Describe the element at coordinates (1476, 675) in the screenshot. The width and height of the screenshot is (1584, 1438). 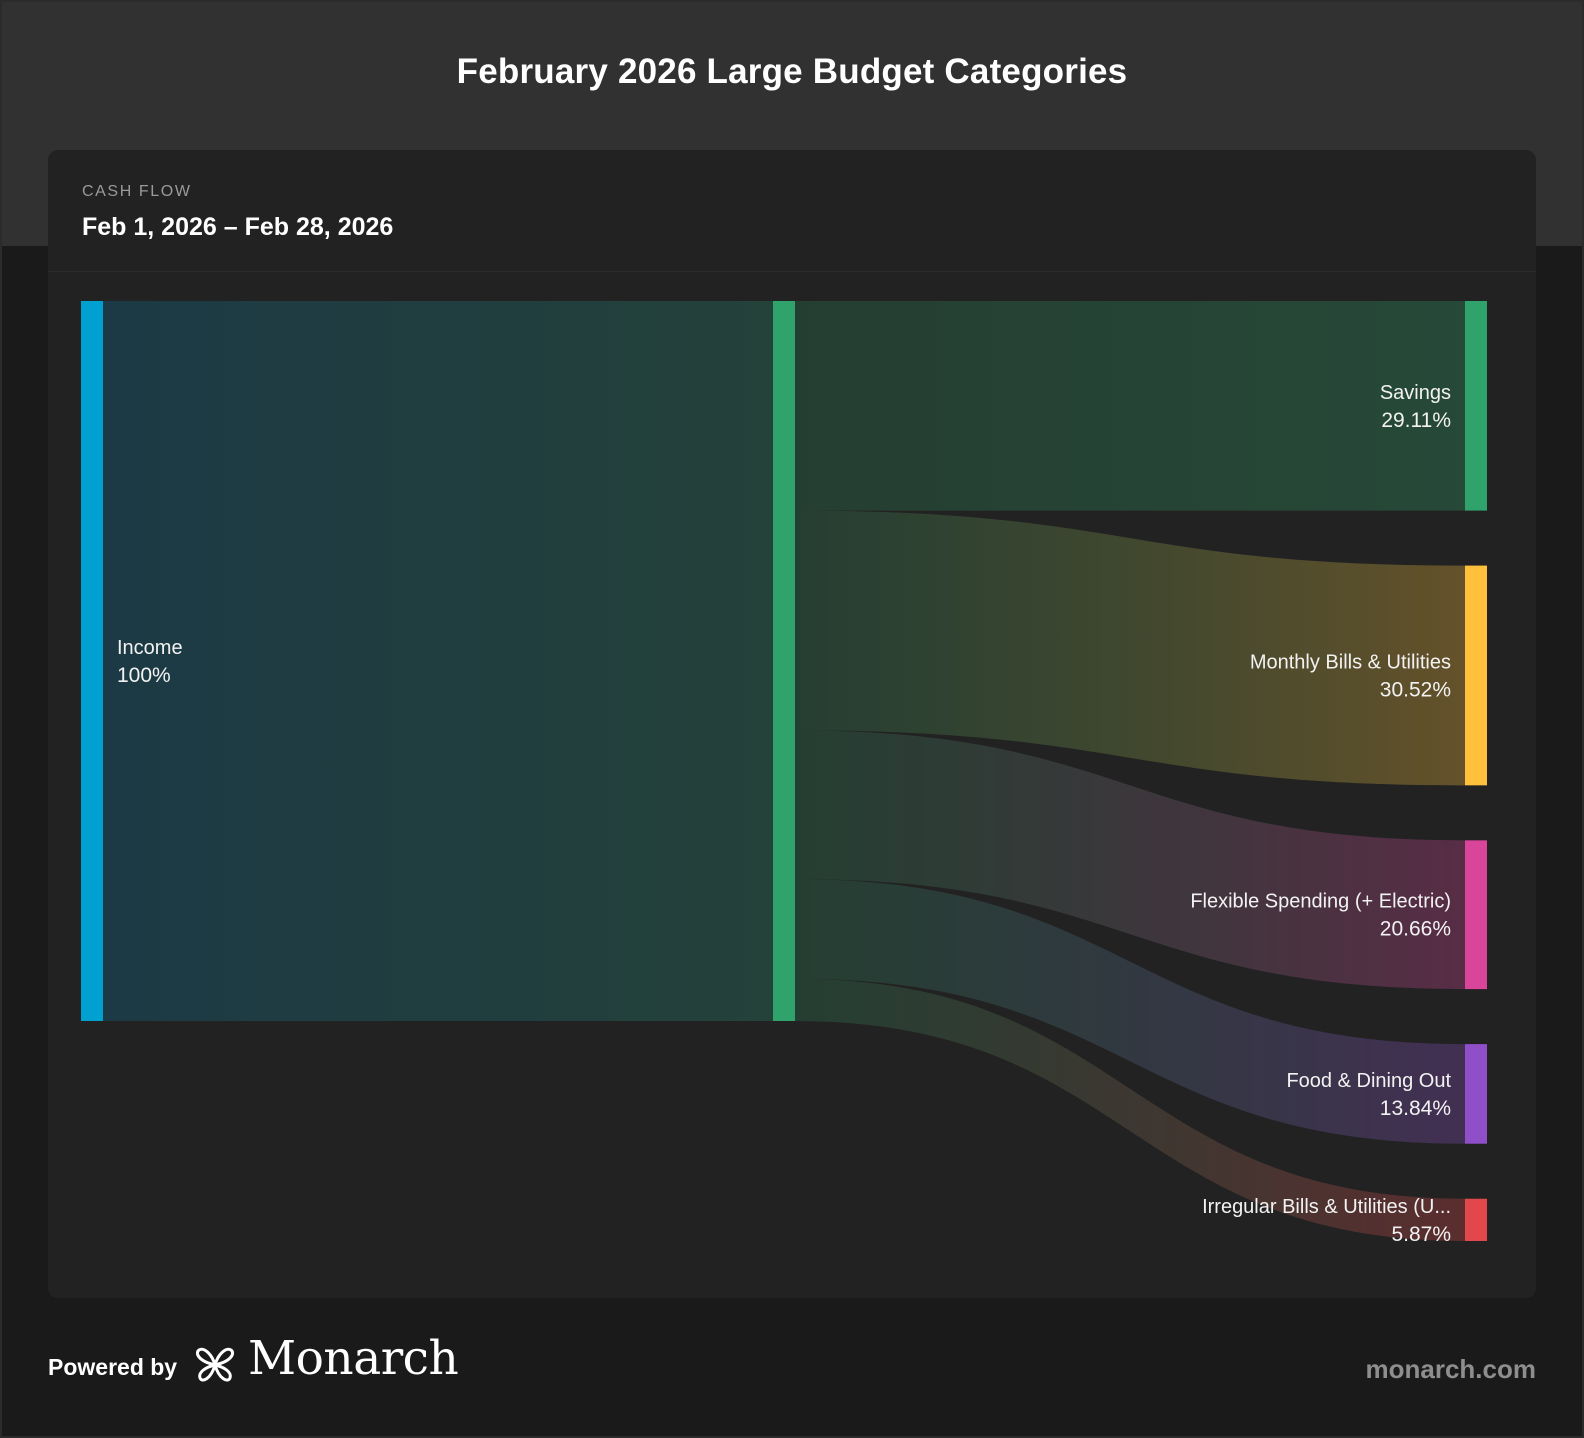
I see `node-monthly-bills-utilities` at that location.